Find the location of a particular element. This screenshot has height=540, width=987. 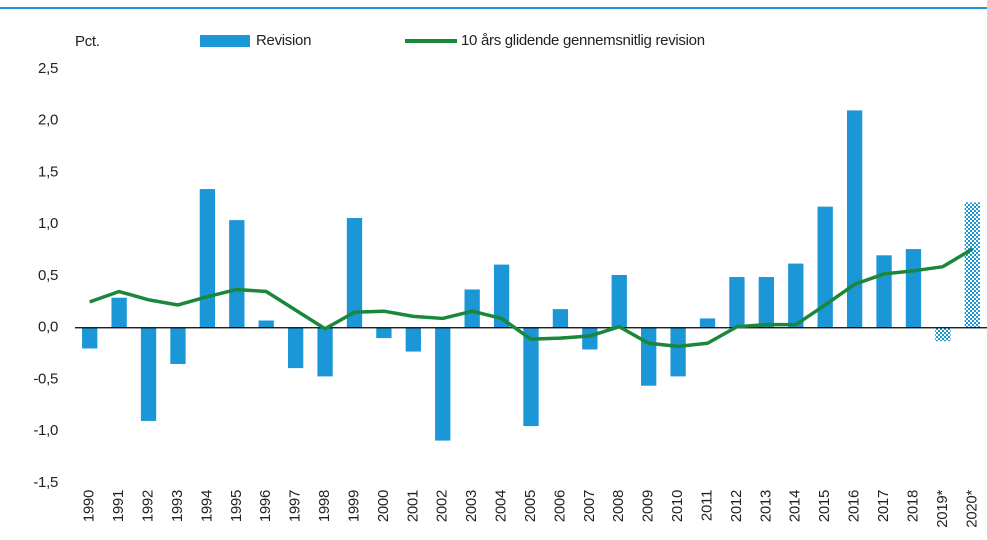

x-tick-label: 2004 is located at coordinates (501, 506).